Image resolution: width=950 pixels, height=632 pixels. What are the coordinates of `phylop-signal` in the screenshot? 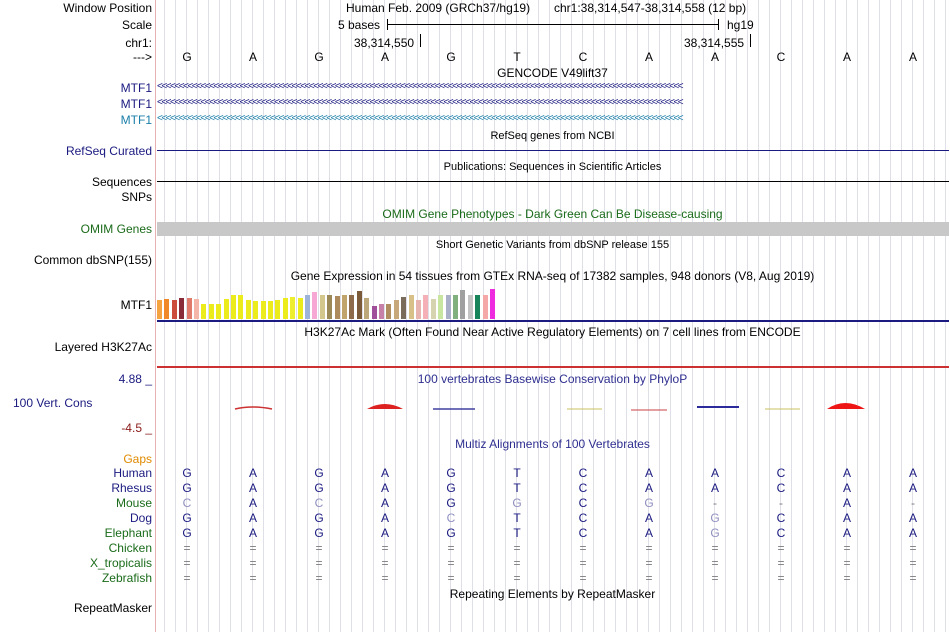 It's located at (553, 405).